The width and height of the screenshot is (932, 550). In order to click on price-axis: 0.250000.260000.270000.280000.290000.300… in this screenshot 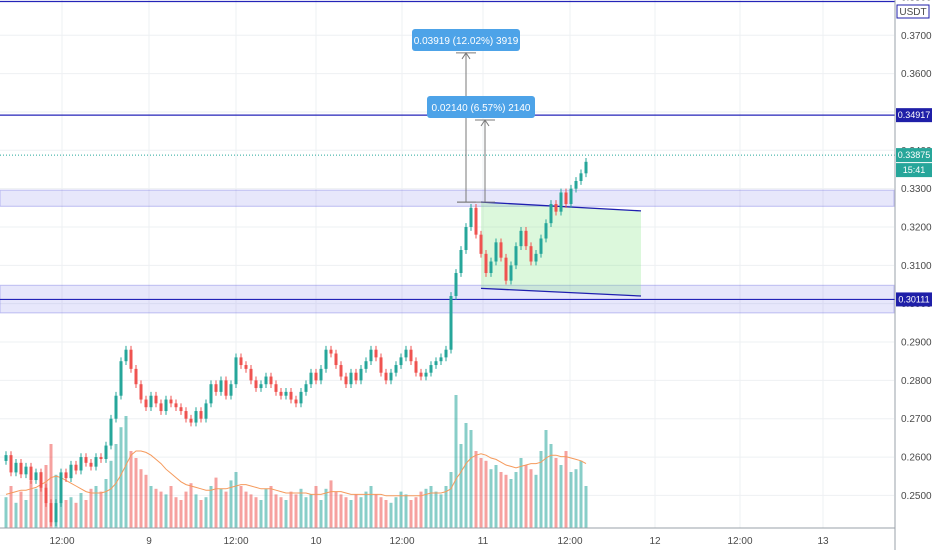, I will do `click(913, 275)`.